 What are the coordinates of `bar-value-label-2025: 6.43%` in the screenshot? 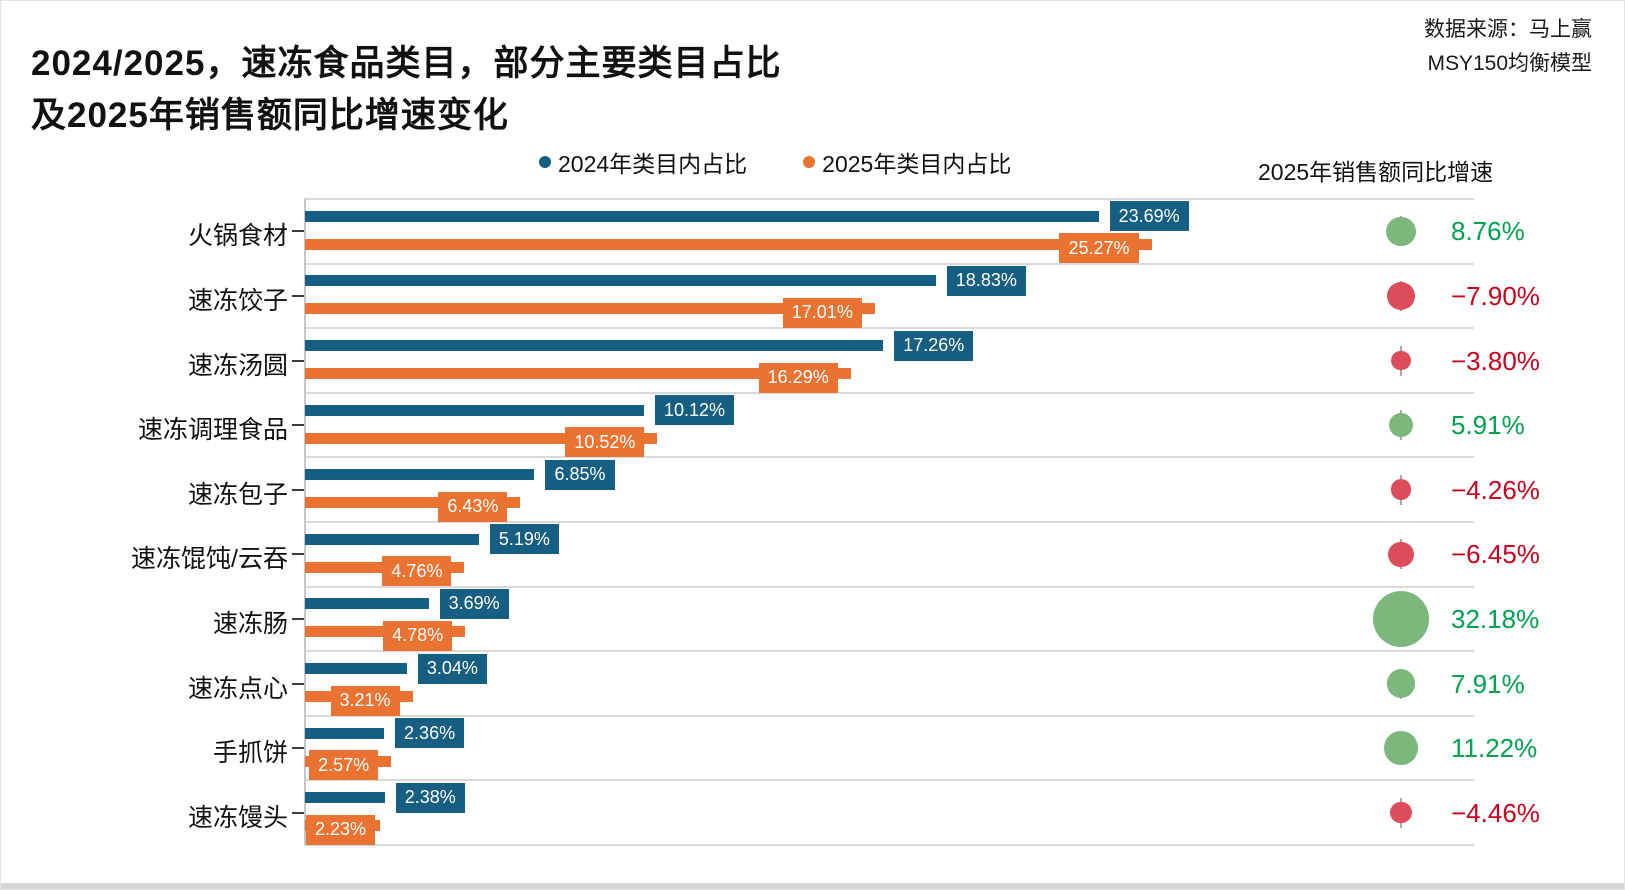 It's located at (473, 506).